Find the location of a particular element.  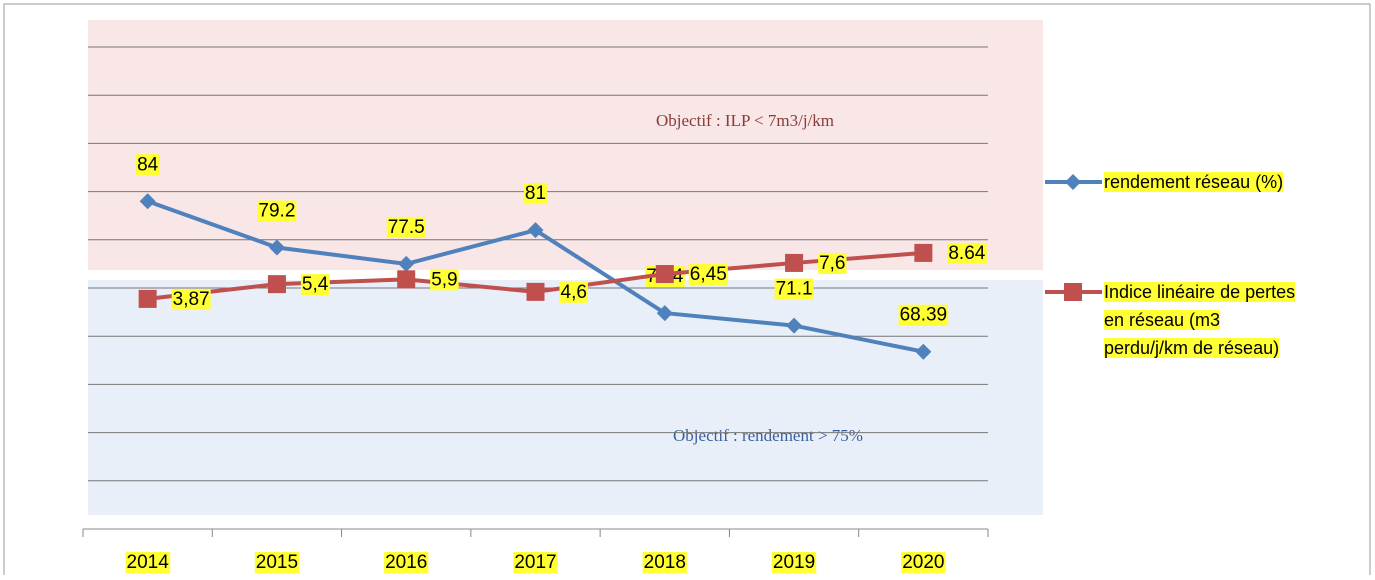

data-label: 6,45 is located at coordinates (708, 274).